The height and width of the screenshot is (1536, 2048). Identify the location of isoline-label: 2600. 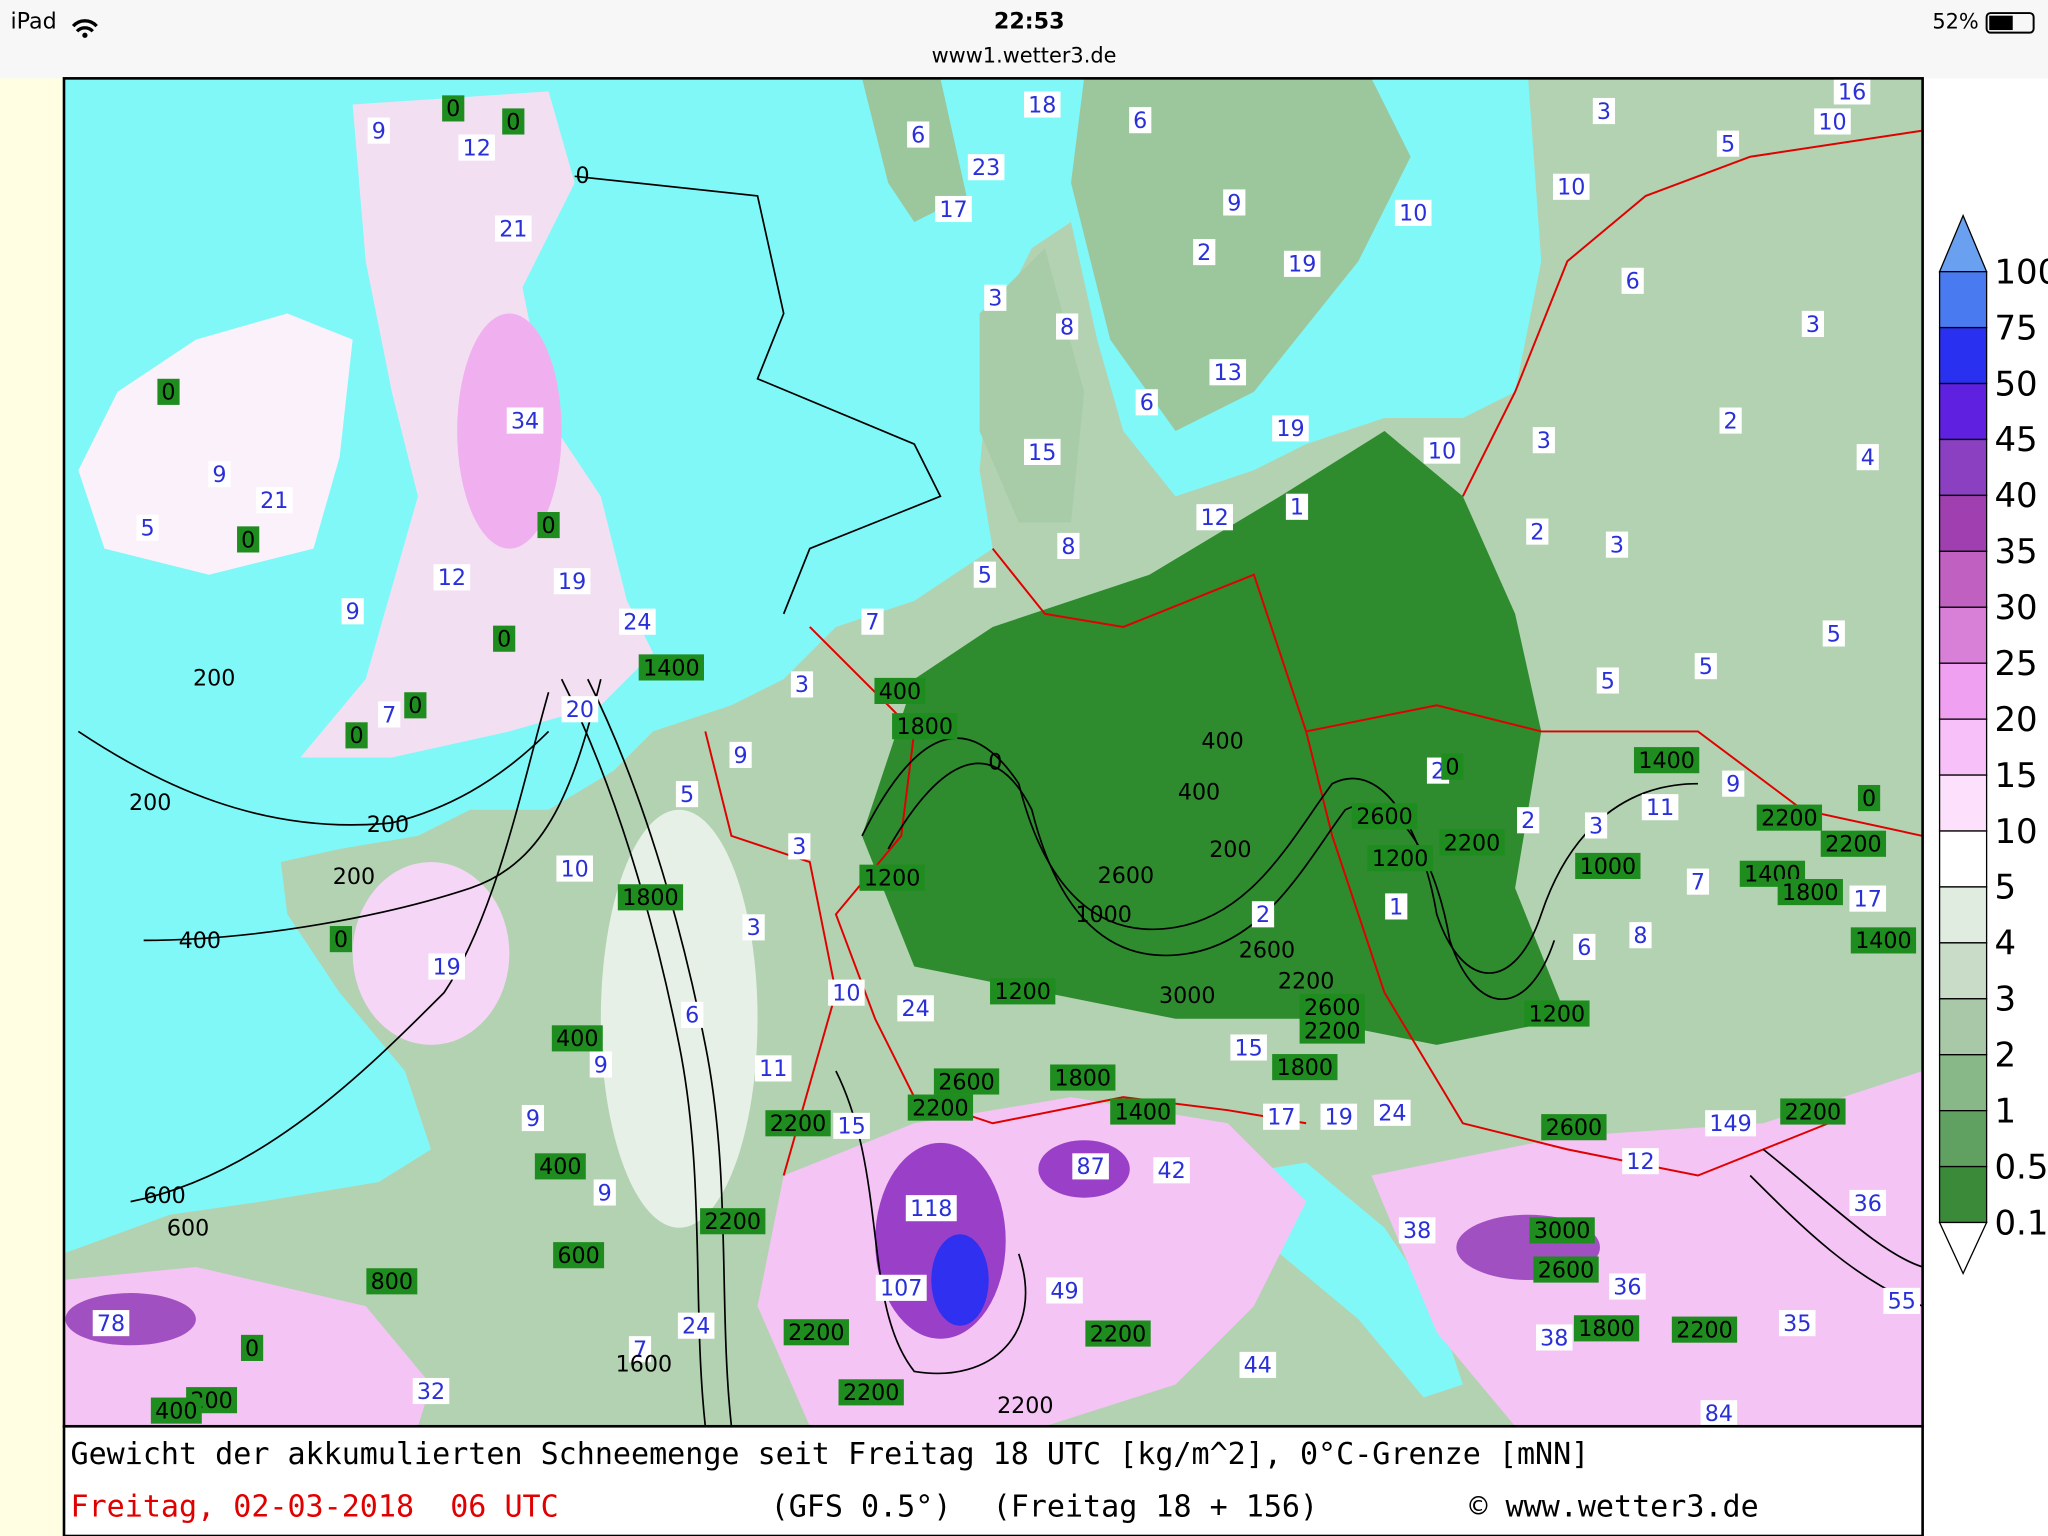
(1267, 950).